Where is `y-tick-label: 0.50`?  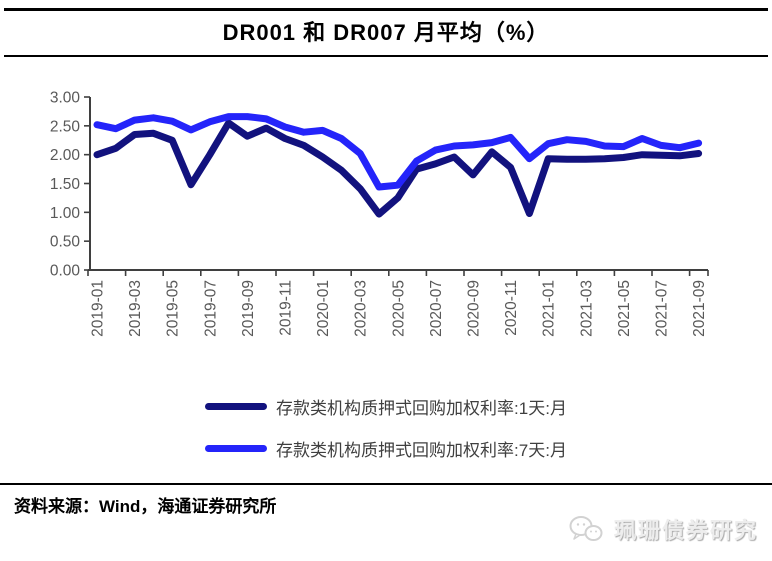
y-tick-label: 0.50 is located at coordinates (65, 242).